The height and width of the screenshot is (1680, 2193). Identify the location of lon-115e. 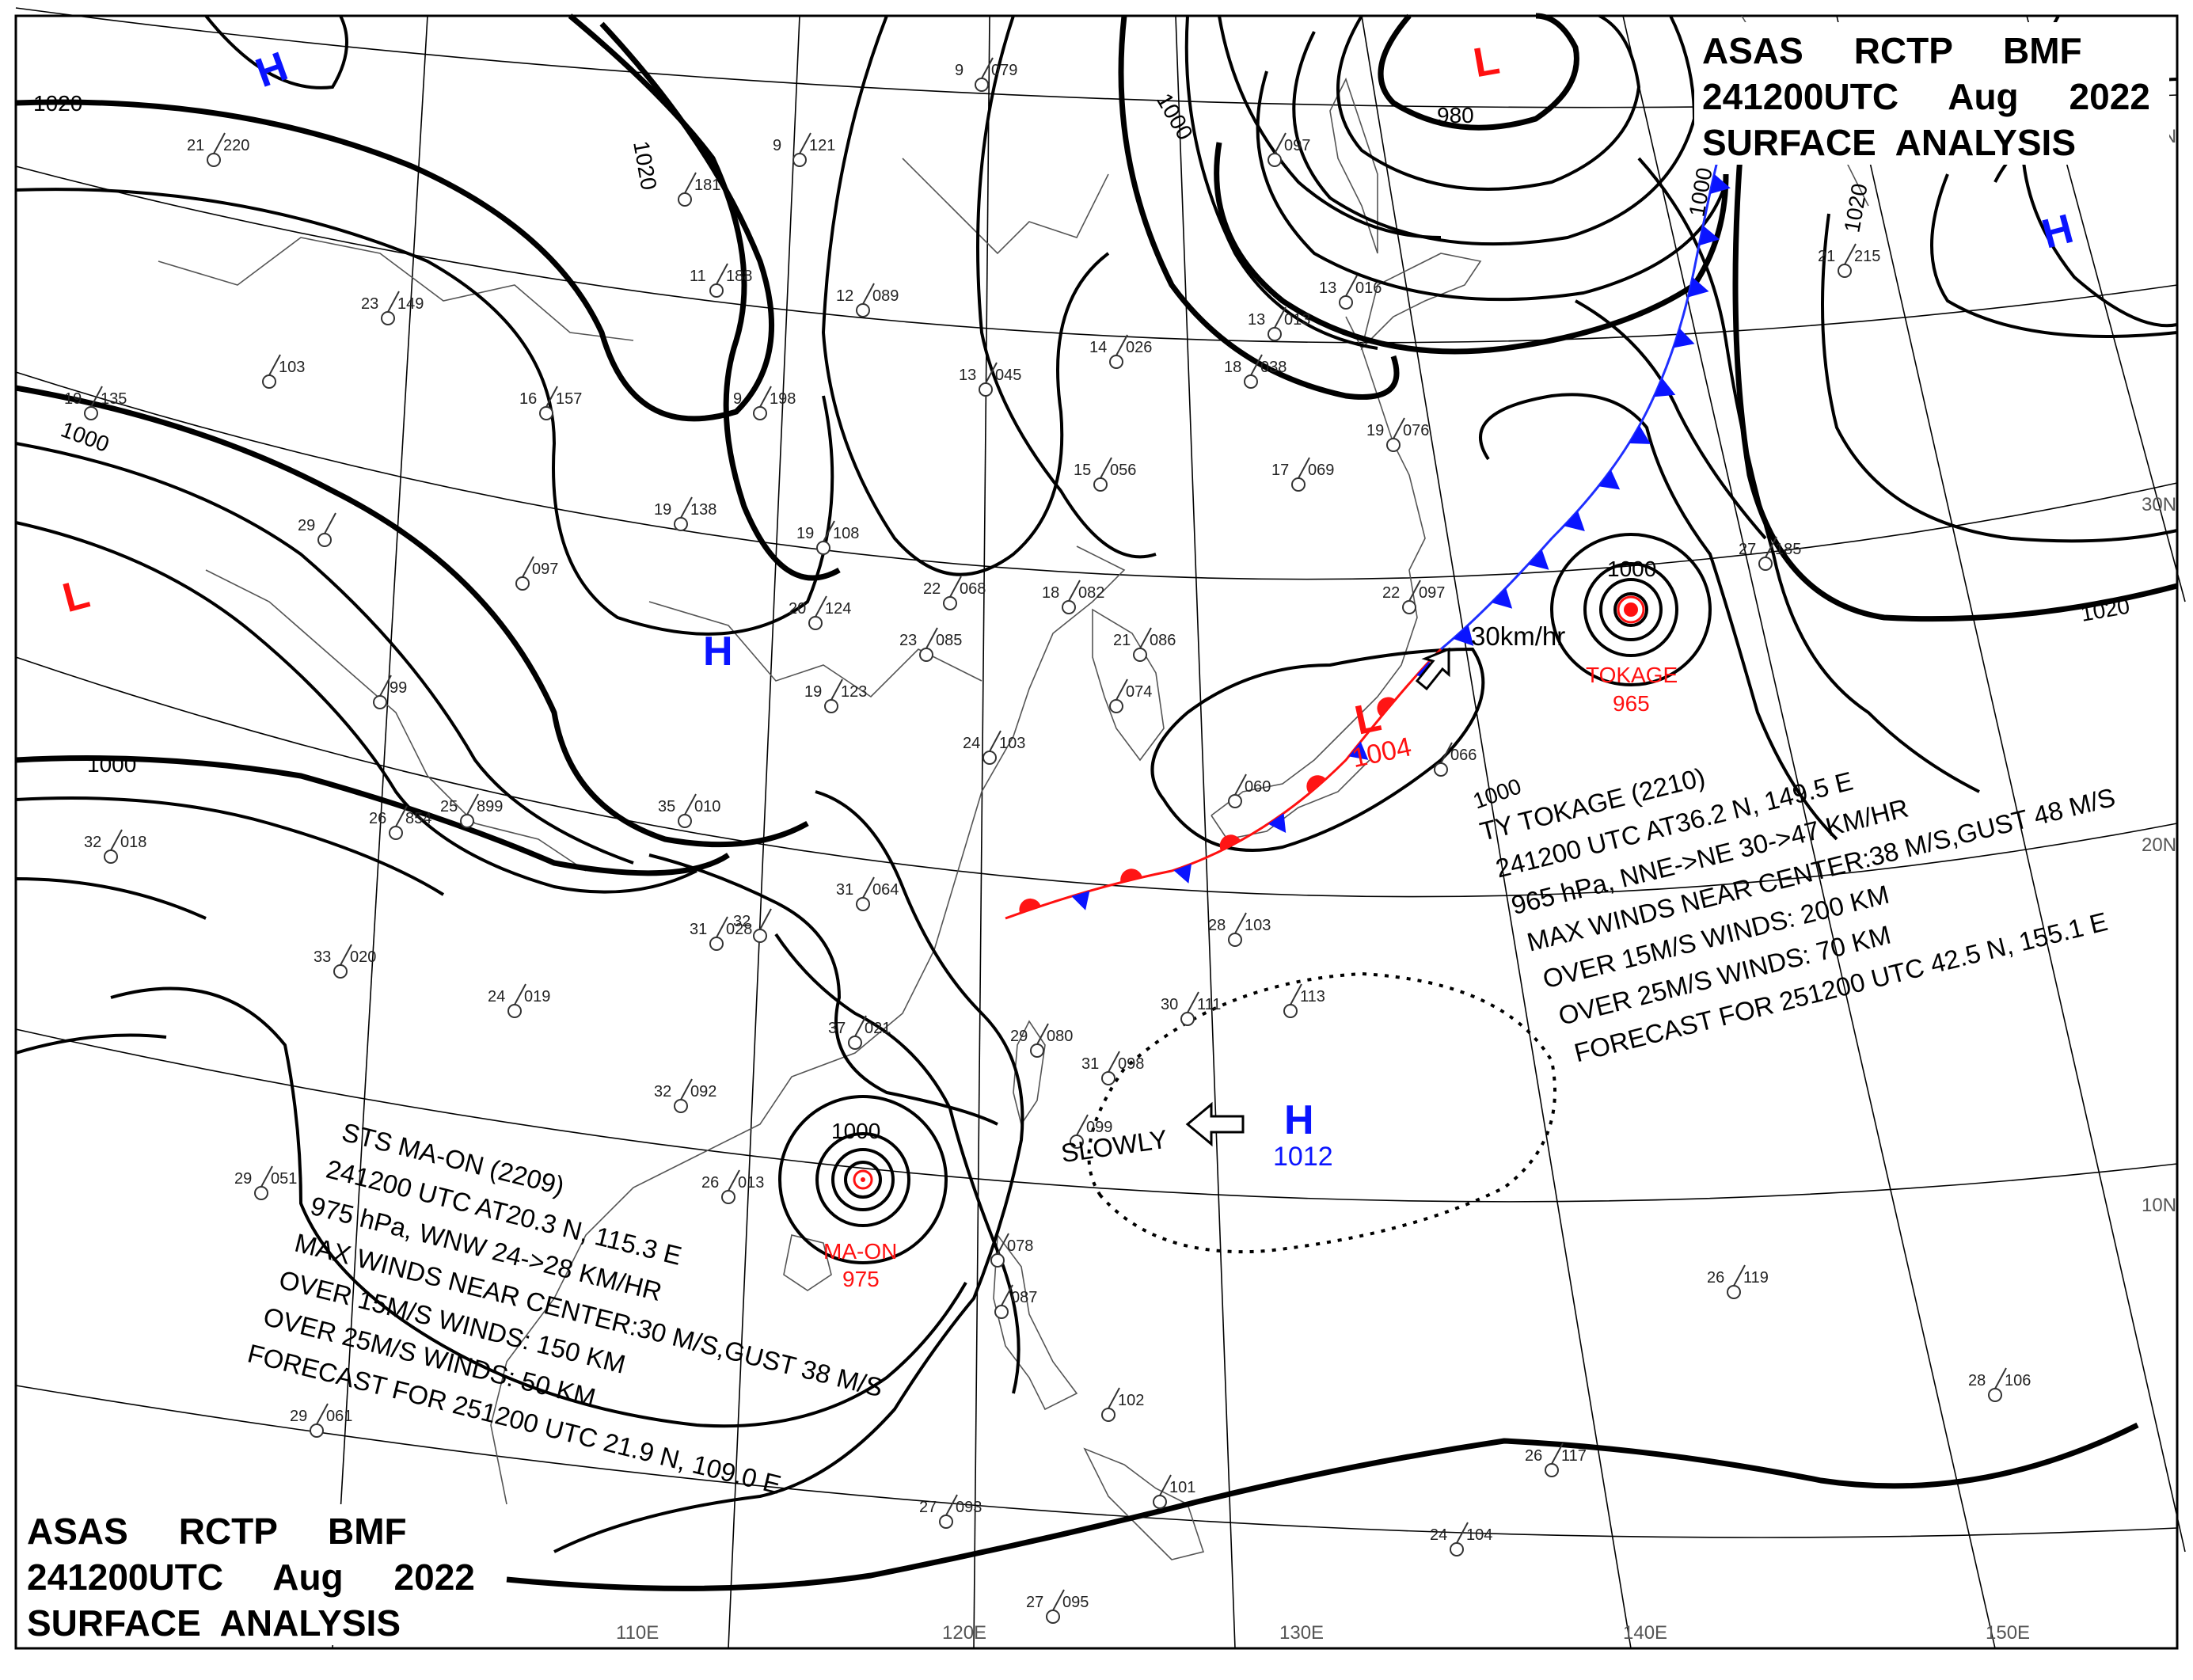
(981, 832).